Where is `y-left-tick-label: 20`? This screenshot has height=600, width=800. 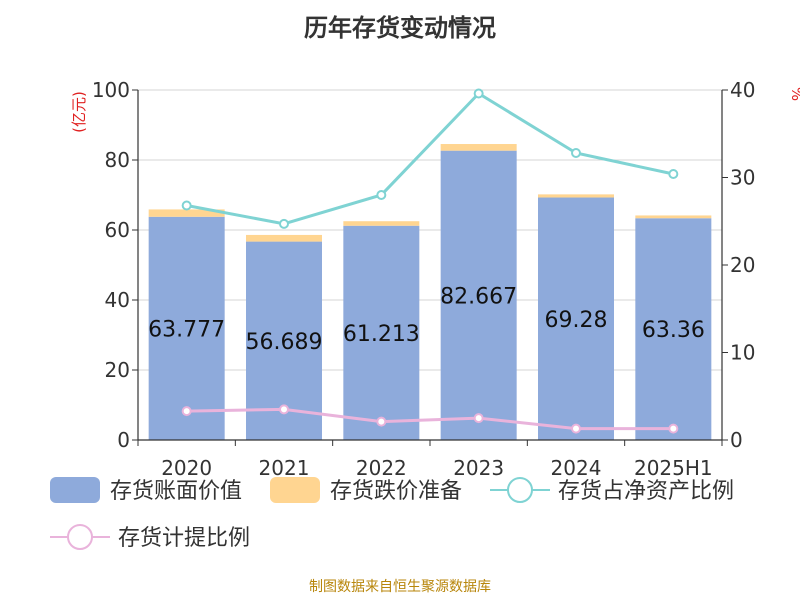
y-left-tick-label: 20 is located at coordinates (117, 370).